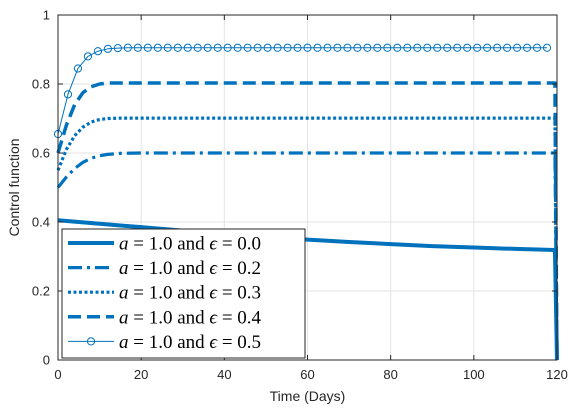  What do you see at coordinates (224, 374) in the screenshot?
I see `x-tick-label: 40` at bounding box center [224, 374].